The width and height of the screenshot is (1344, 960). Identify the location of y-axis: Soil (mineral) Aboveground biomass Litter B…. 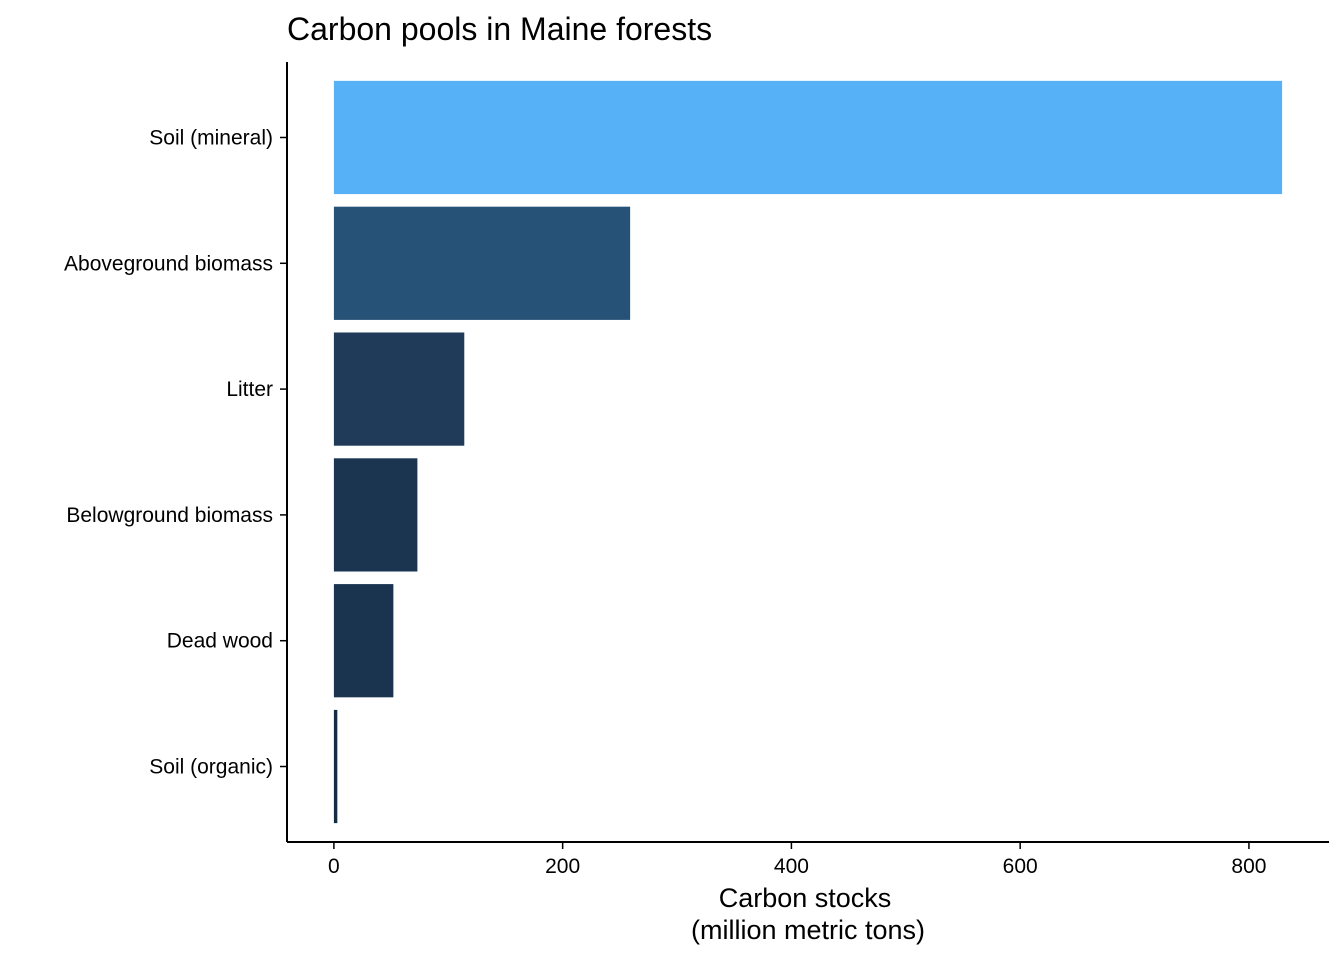
(176, 452).